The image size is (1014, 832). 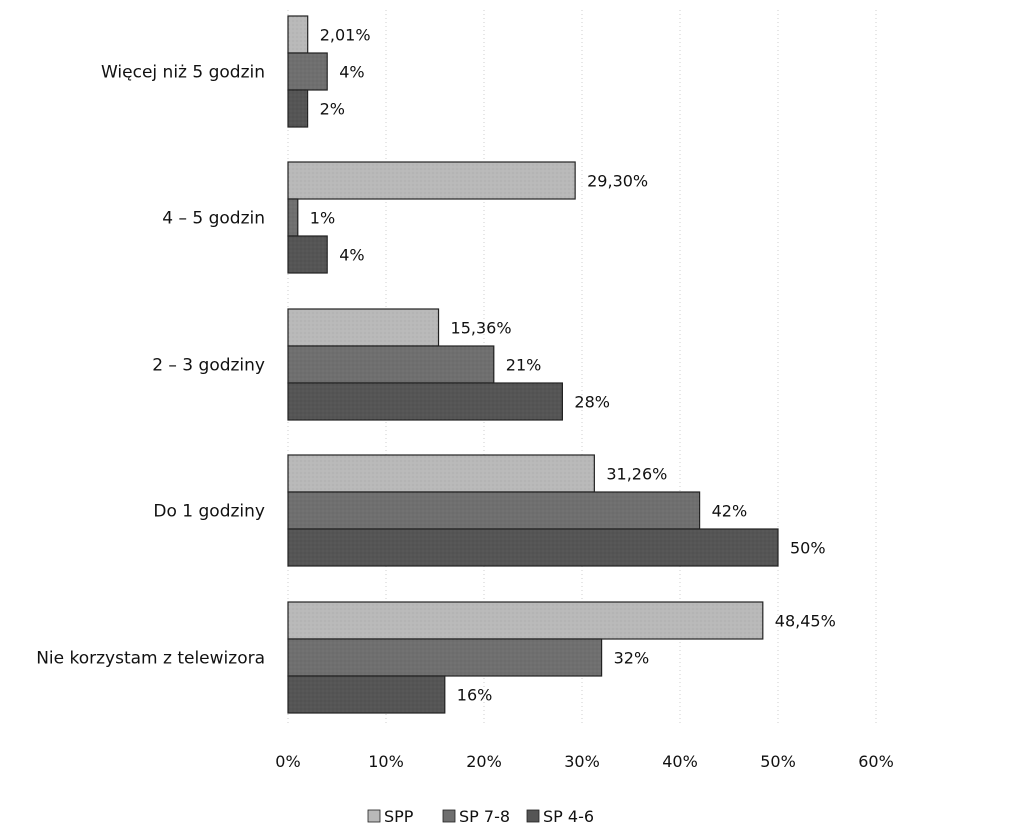 I want to click on x-axis-ticks: 0% 10% 20% 30% 40% 50% 60%, so click(x=584, y=761).